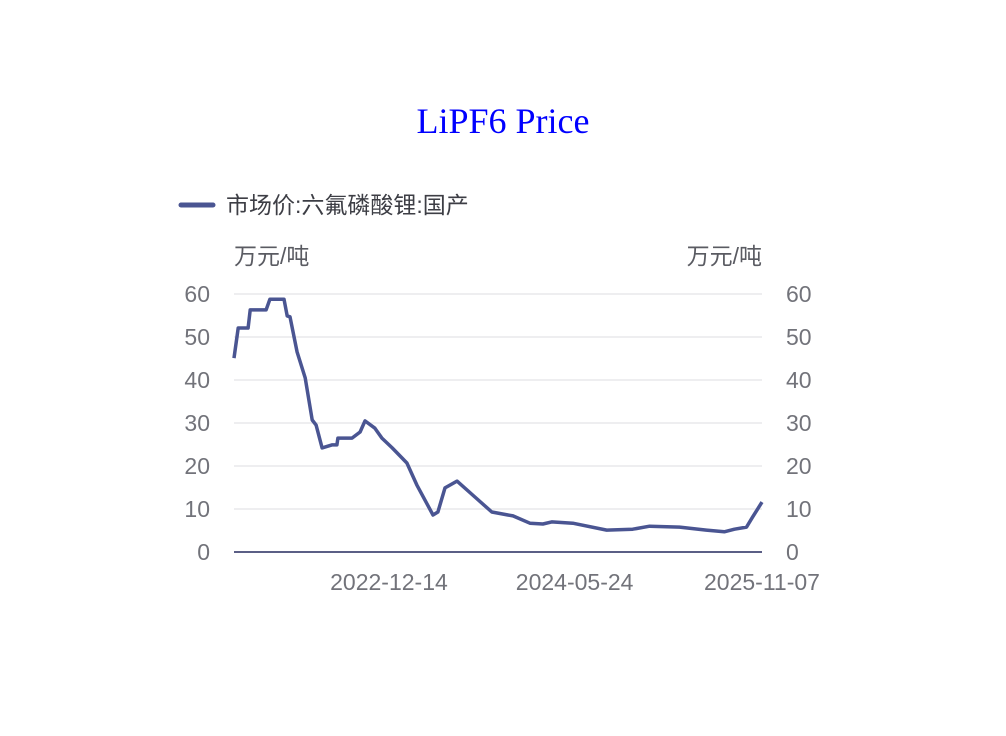 The height and width of the screenshot is (736, 1006). What do you see at coordinates (197, 337) in the screenshot?
I see `y-tick-label-left: 50` at bounding box center [197, 337].